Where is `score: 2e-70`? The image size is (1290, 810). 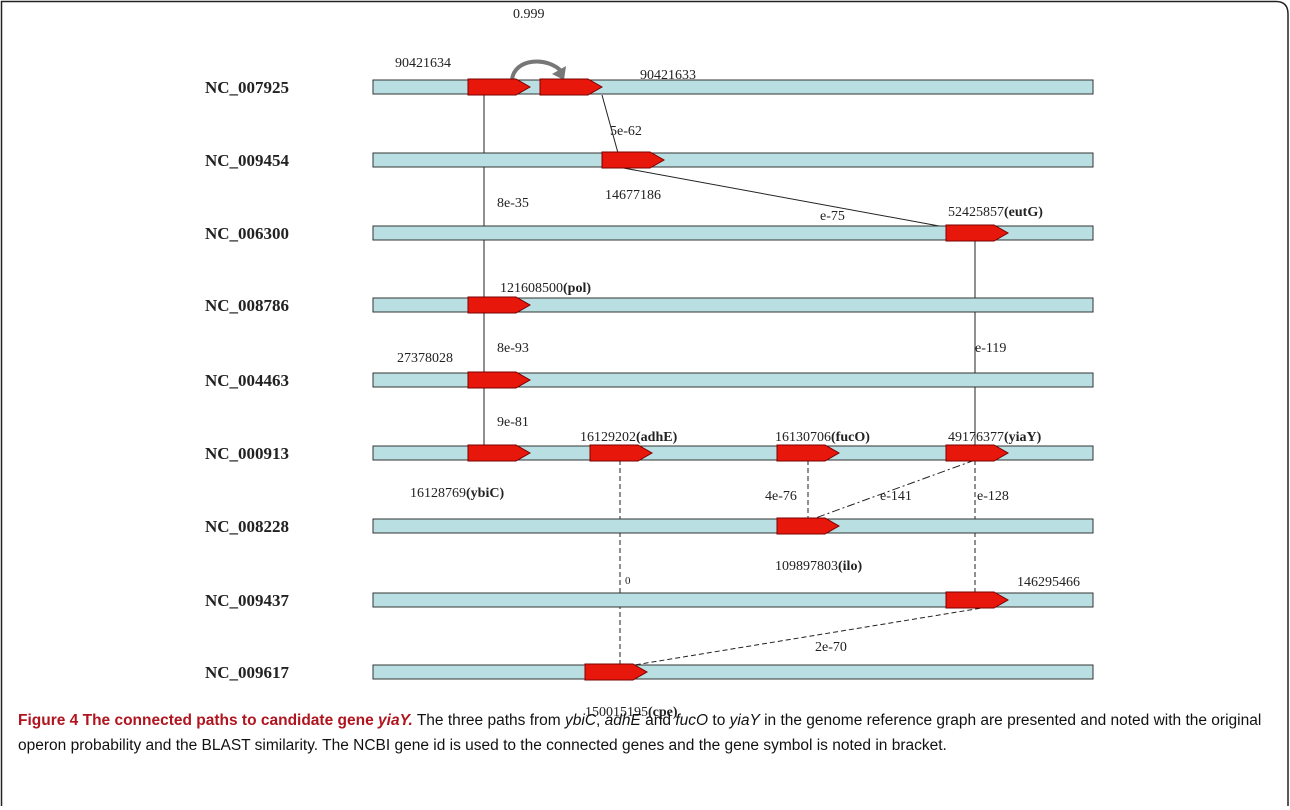
score: 2e-70 is located at coordinates (831, 647).